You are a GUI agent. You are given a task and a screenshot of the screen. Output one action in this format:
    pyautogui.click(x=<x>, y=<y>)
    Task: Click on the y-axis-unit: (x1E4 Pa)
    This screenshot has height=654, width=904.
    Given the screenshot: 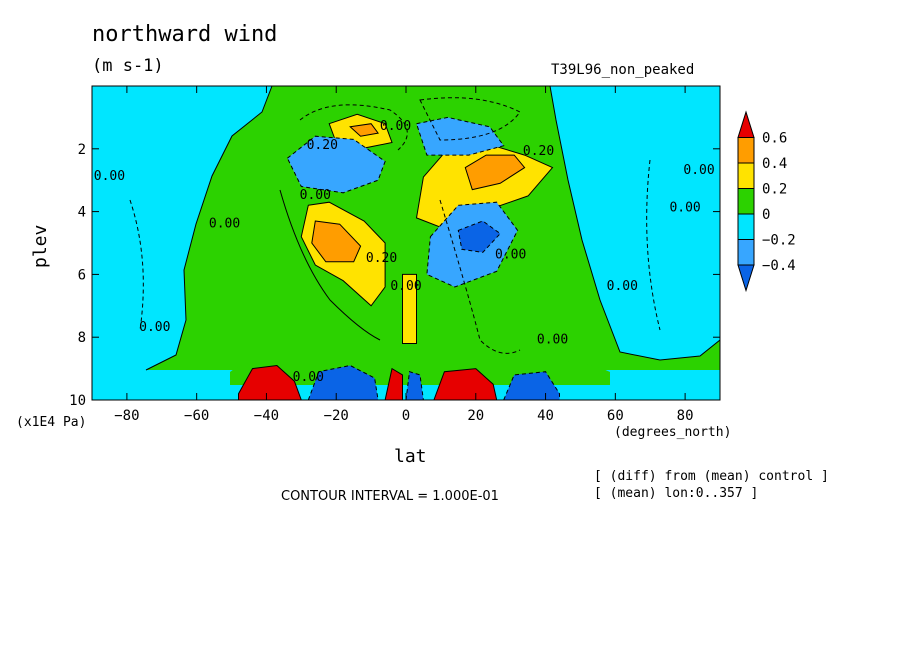 What is the action you would take?
    pyautogui.click(x=51, y=422)
    